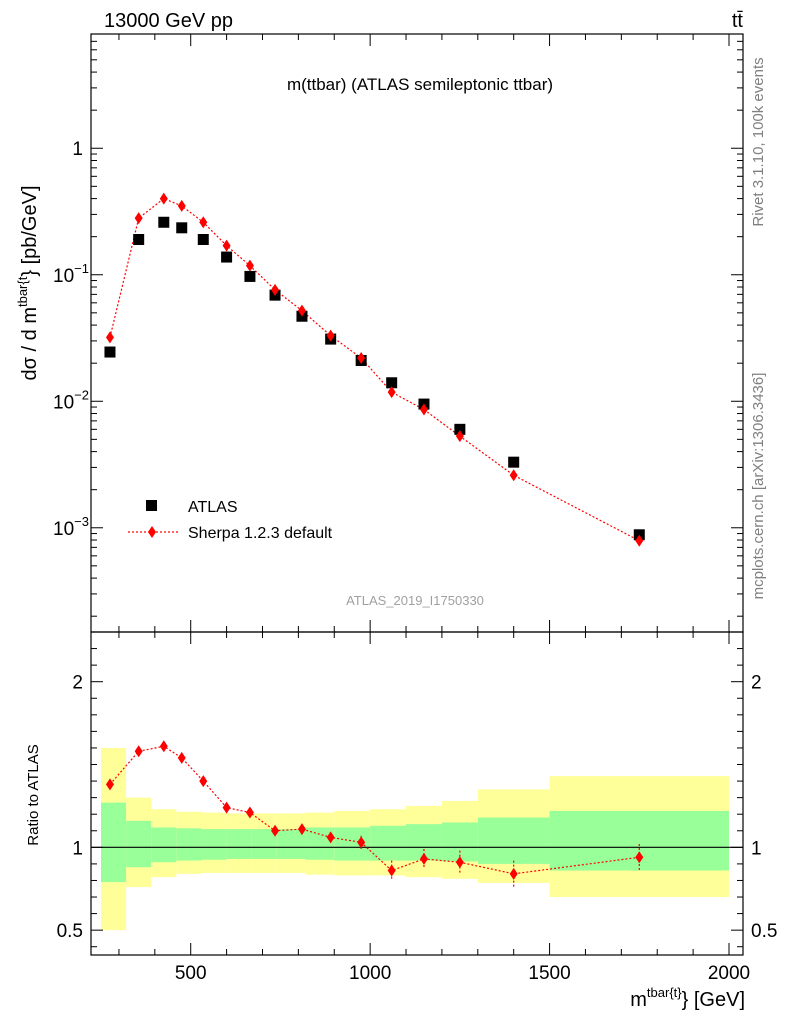 The height and width of the screenshot is (1024, 786). I want to click on ratio-uncertainty-bands, so click(415, 839).